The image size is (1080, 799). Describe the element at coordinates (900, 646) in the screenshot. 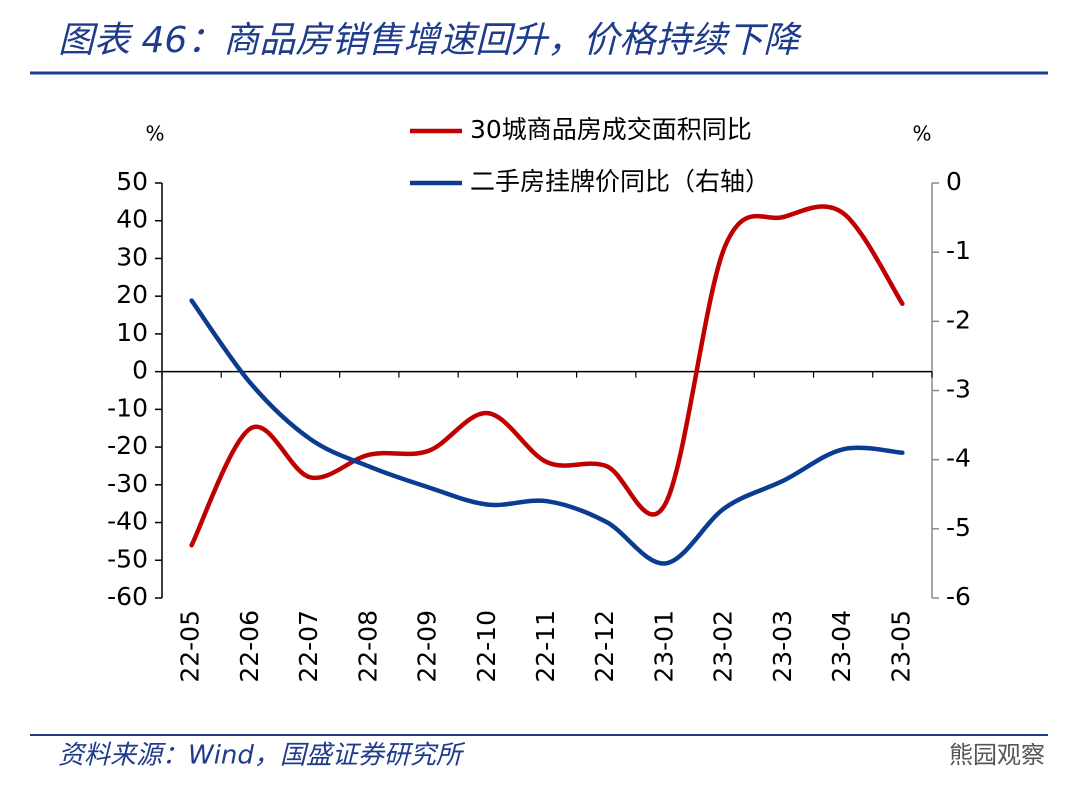

I see `x-tick-label: 23-05` at that location.